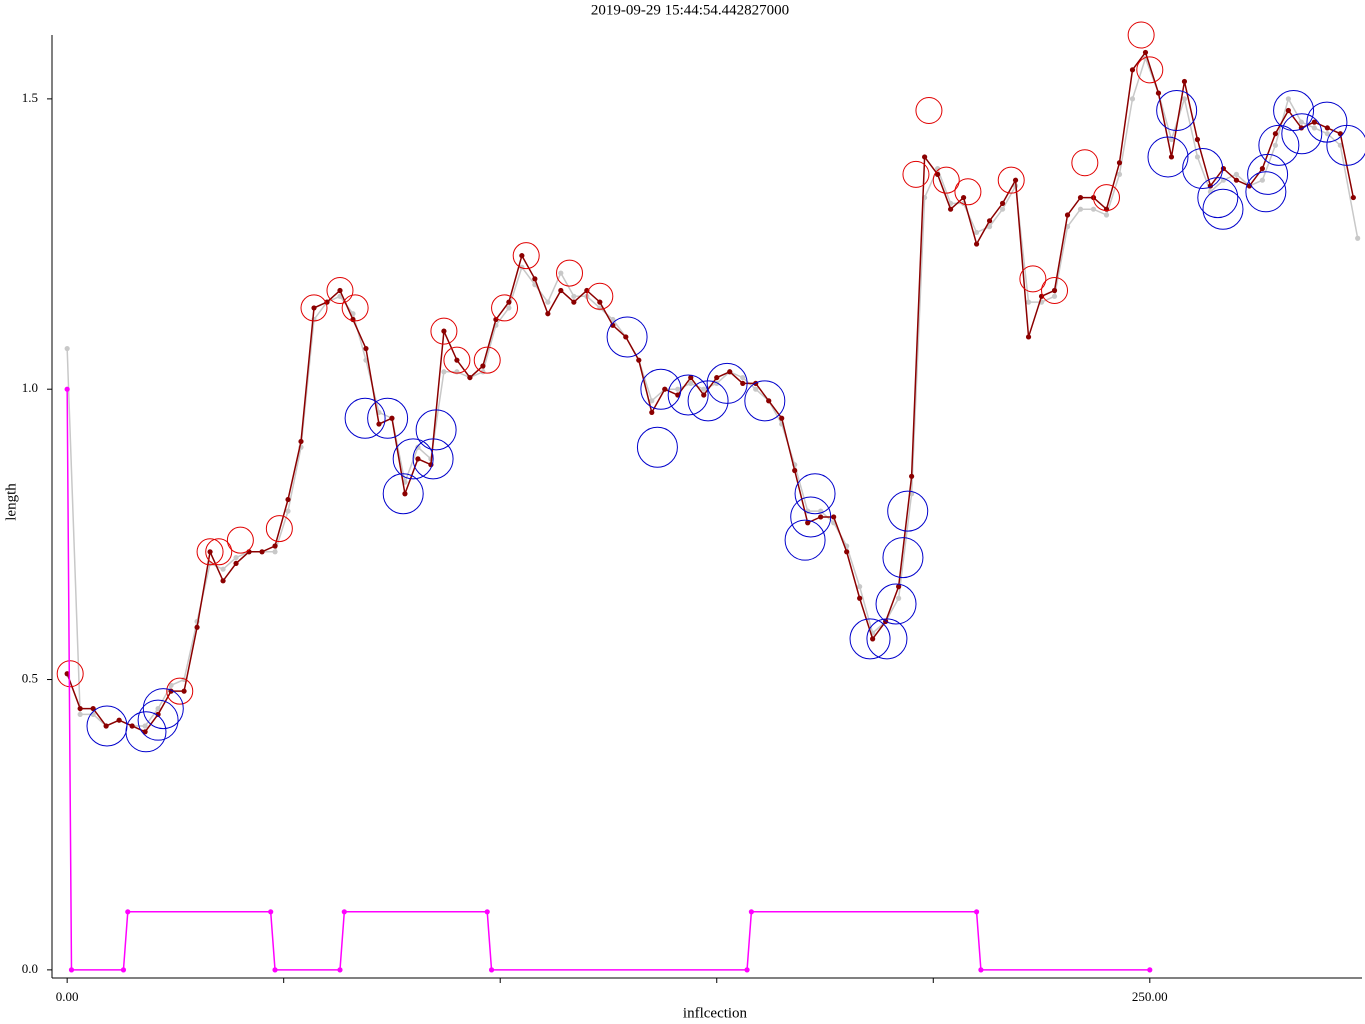 The height and width of the screenshot is (1024, 1365). Describe the element at coordinates (30, 97) in the screenshot. I see `y-tick-label: 1.5` at that location.